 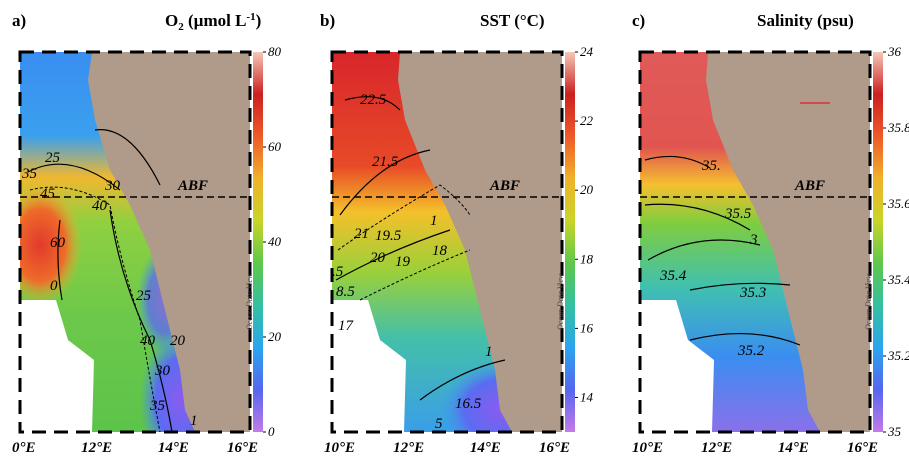 What do you see at coordinates (587, 258) in the screenshot?
I see `colorbar-tick-label: 18` at bounding box center [587, 258].